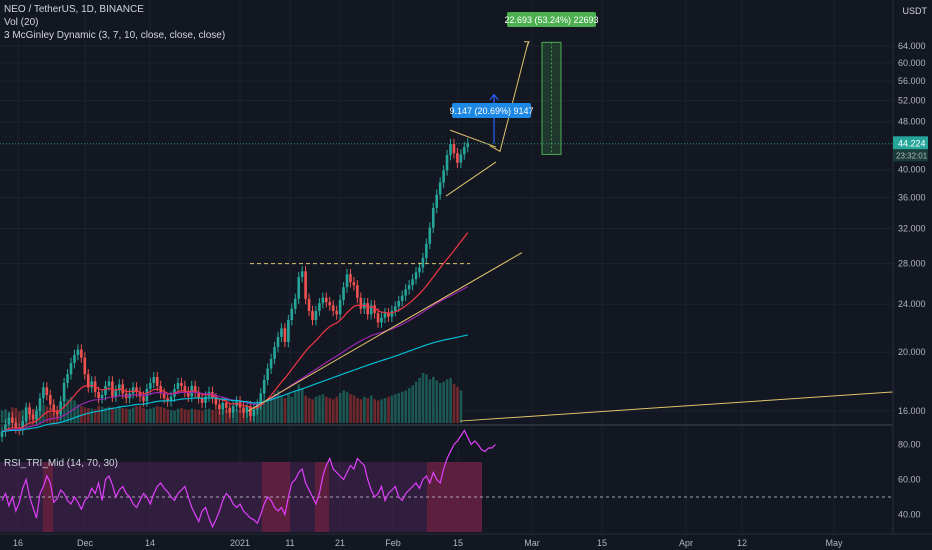  What do you see at coordinates (909, 515) in the screenshot?
I see `rsi-tick-label: 40.00` at bounding box center [909, 515].